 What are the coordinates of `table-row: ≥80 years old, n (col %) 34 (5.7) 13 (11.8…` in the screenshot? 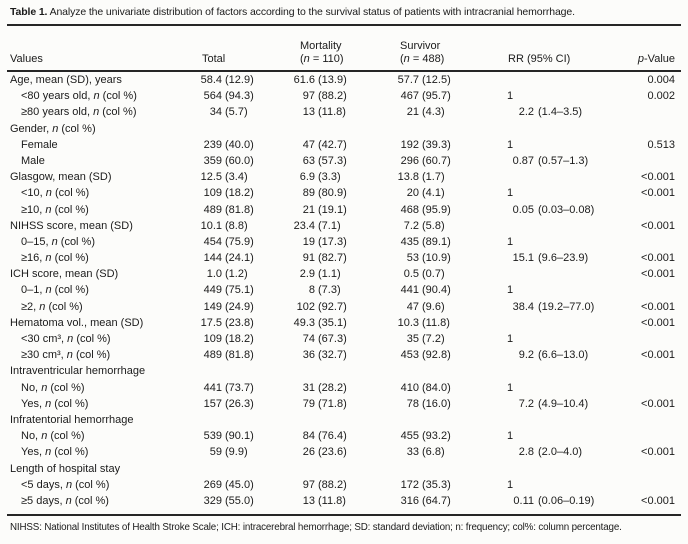 It's located at (342, 112).